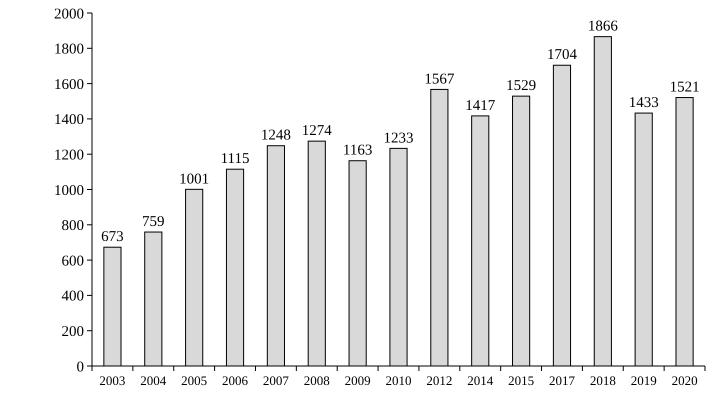 Image resolution: width=715 pixels, height=406 pixels. What do you see at coordinates (276, 380) in the screenshot?
I see `x-tick-label: 2007` at bounding box center [276, 380].